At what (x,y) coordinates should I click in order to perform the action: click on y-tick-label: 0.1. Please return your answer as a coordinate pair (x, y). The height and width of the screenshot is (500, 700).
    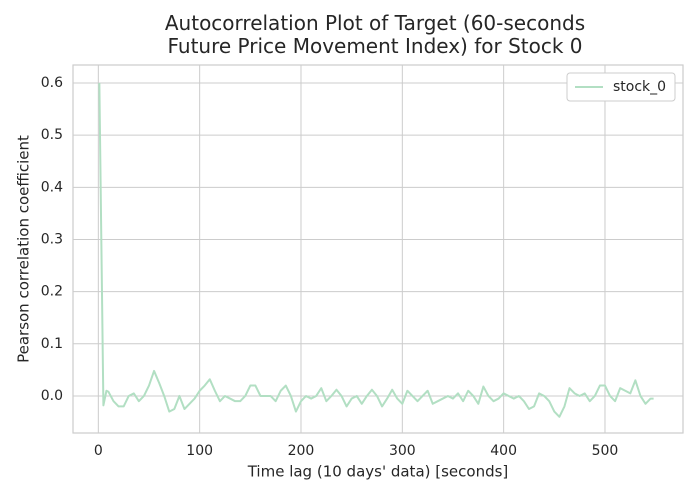
    Looking at the image, I should click on (52, 344).